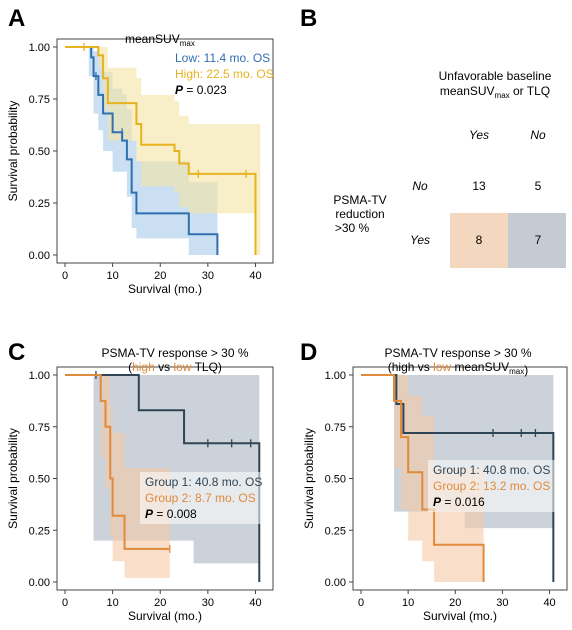 The height and width of the screenshot is (630, 572). What do you see at coordinates (39, 531) in the screenshot?
I see `chart-c-ytick-label-1: 0.25` at bounding box center [39, 531].